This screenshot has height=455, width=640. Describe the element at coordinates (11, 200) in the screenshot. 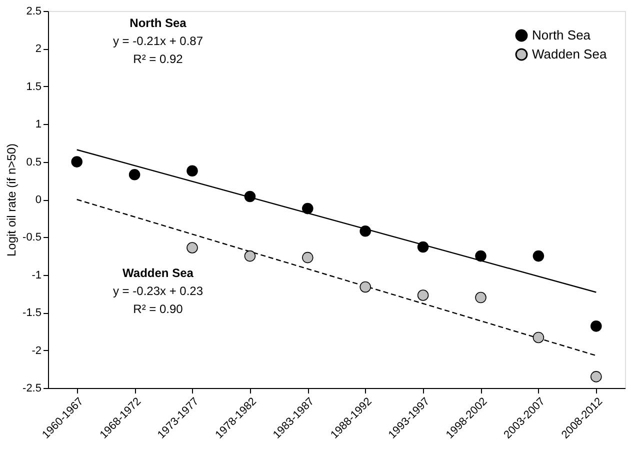

I see `y-axis-title: Logit oil rate (if n>50)` at that location.